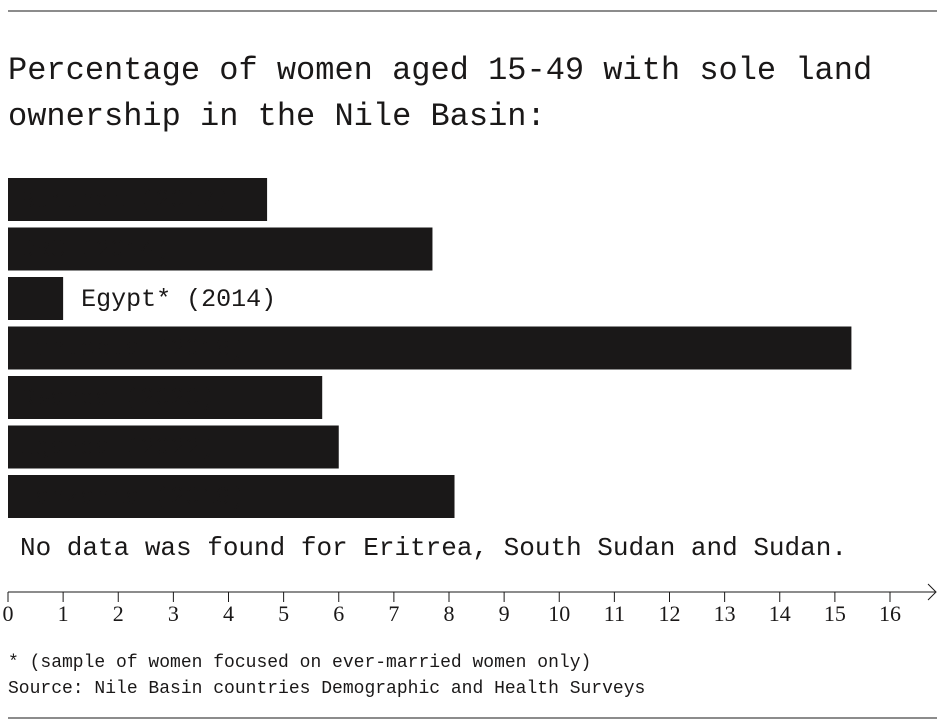 Image resolution: width=937 pixels, height=728 pixels. What do you see at coordinates (614, 613) in the screenshot?
I see `x-tick-label: 11` at bounding box center [614, 613].